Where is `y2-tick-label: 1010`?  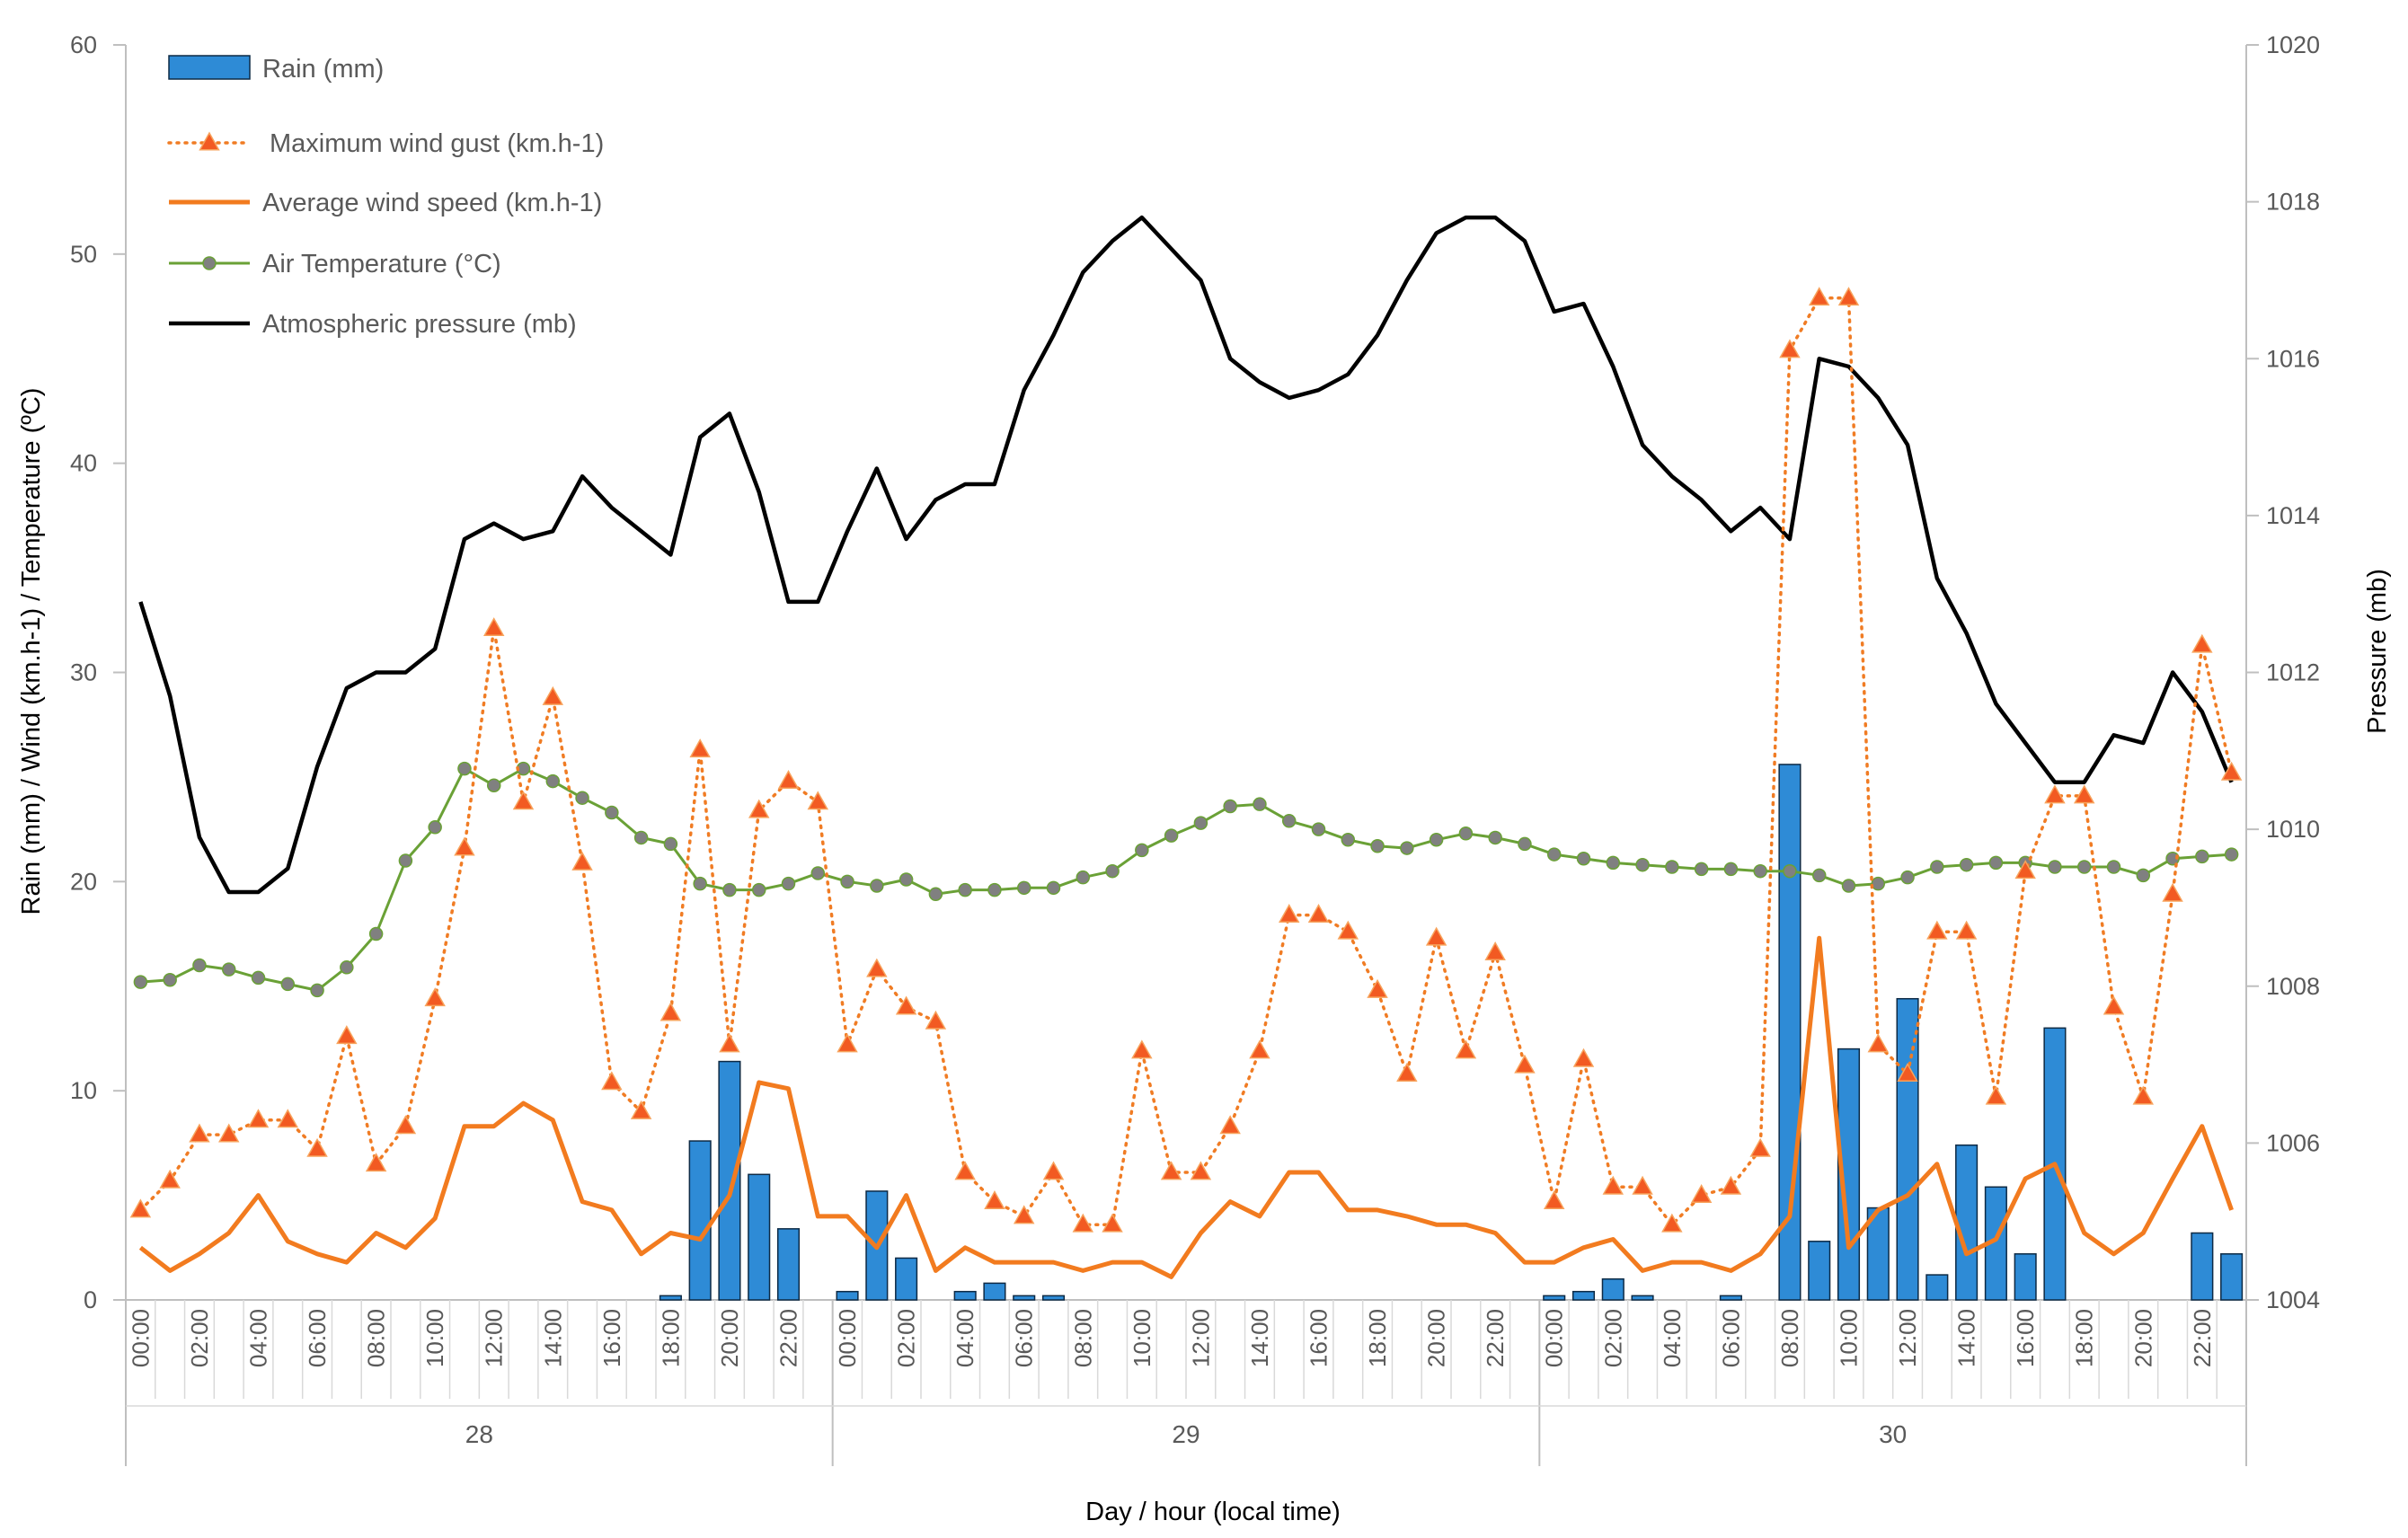
y2-tick-label: 1010 is located at coordinates (2293, 829).